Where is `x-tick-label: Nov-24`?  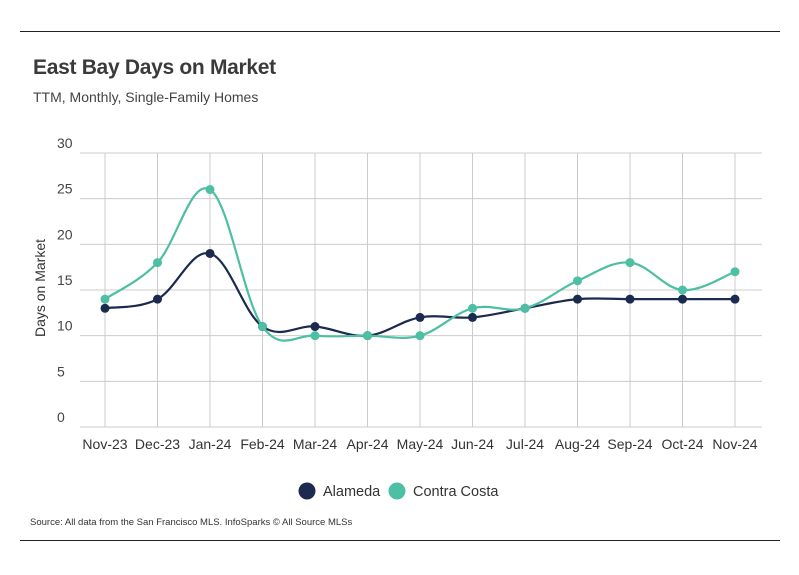
x-tick-label: Nov-24 is located at coordinates (734, 444).